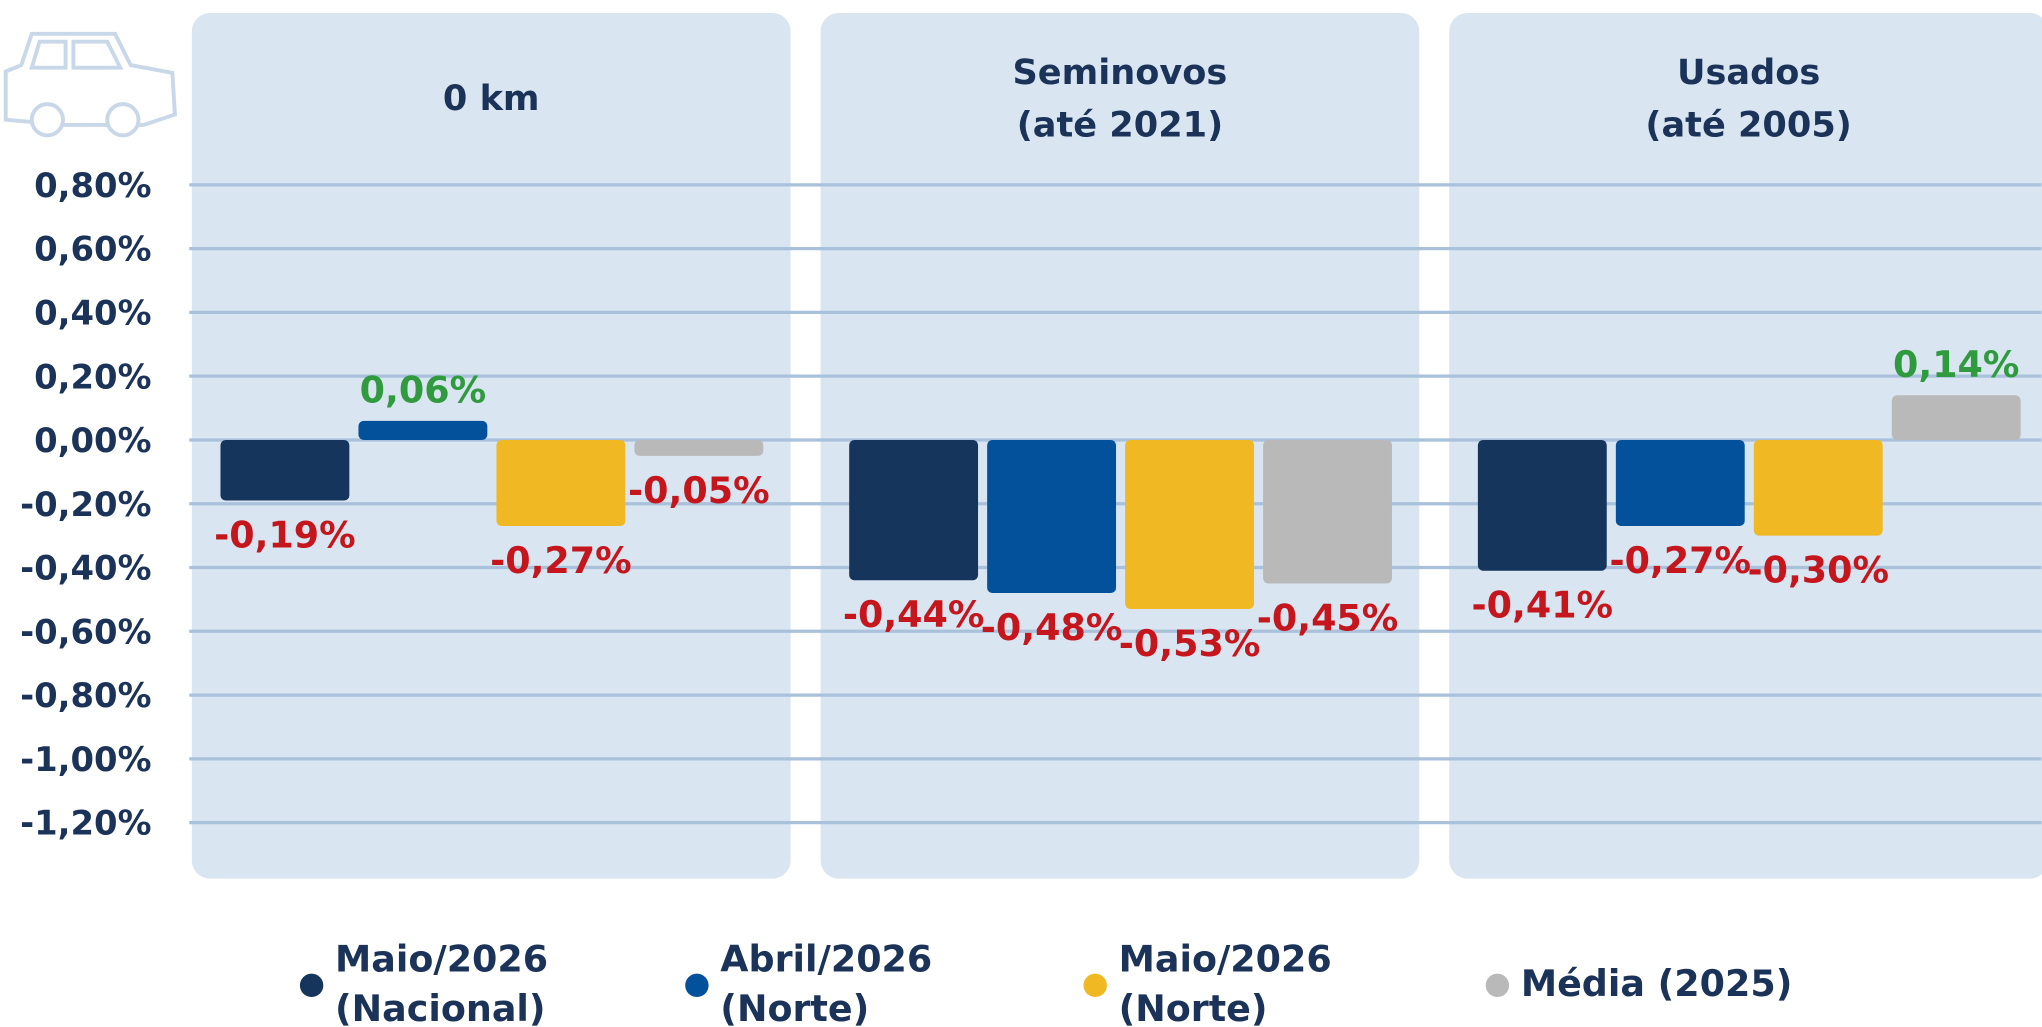 The image size is (2042, 1027). Describe the element at coordinates (1120, 98) in the screenshot. I see `category-label: Seminovos (até 2021)` at that location.